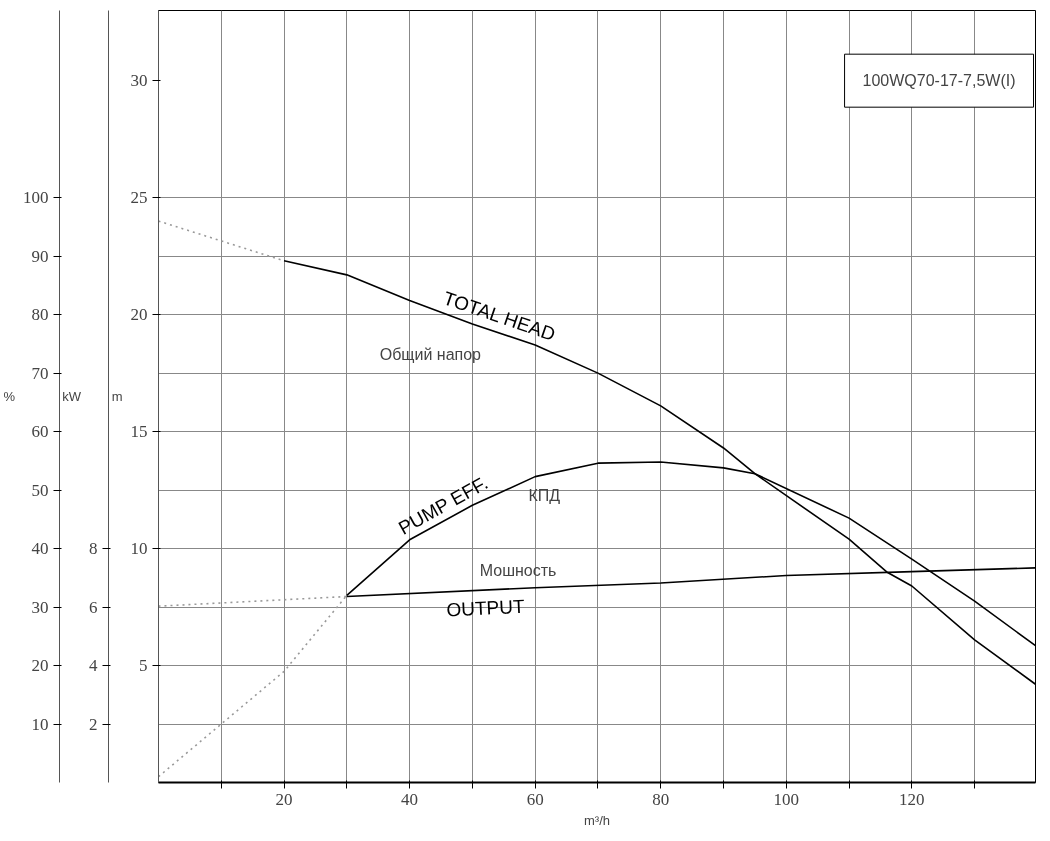 The width and height of the screenshot is (1050, 841). Describe the element at coordinates (40, 373) in the screenshot. I see `y2-tick-label: 70` at that location.